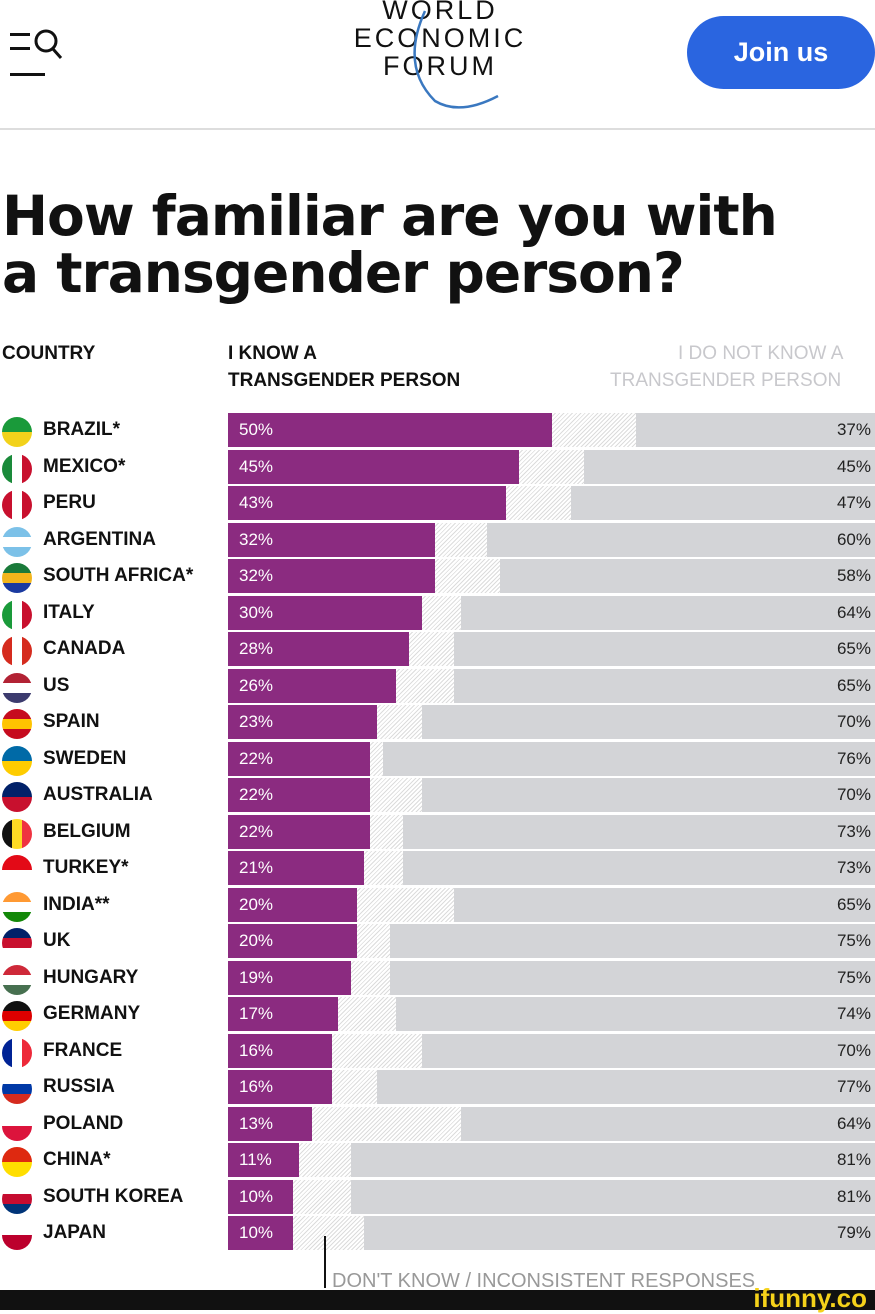 This screenshot has height=1314, width=875. What do you see at coordinates (256, 429) in the screenshot?
I see `data-label-know: 50%` at bounding box center [256, 429].